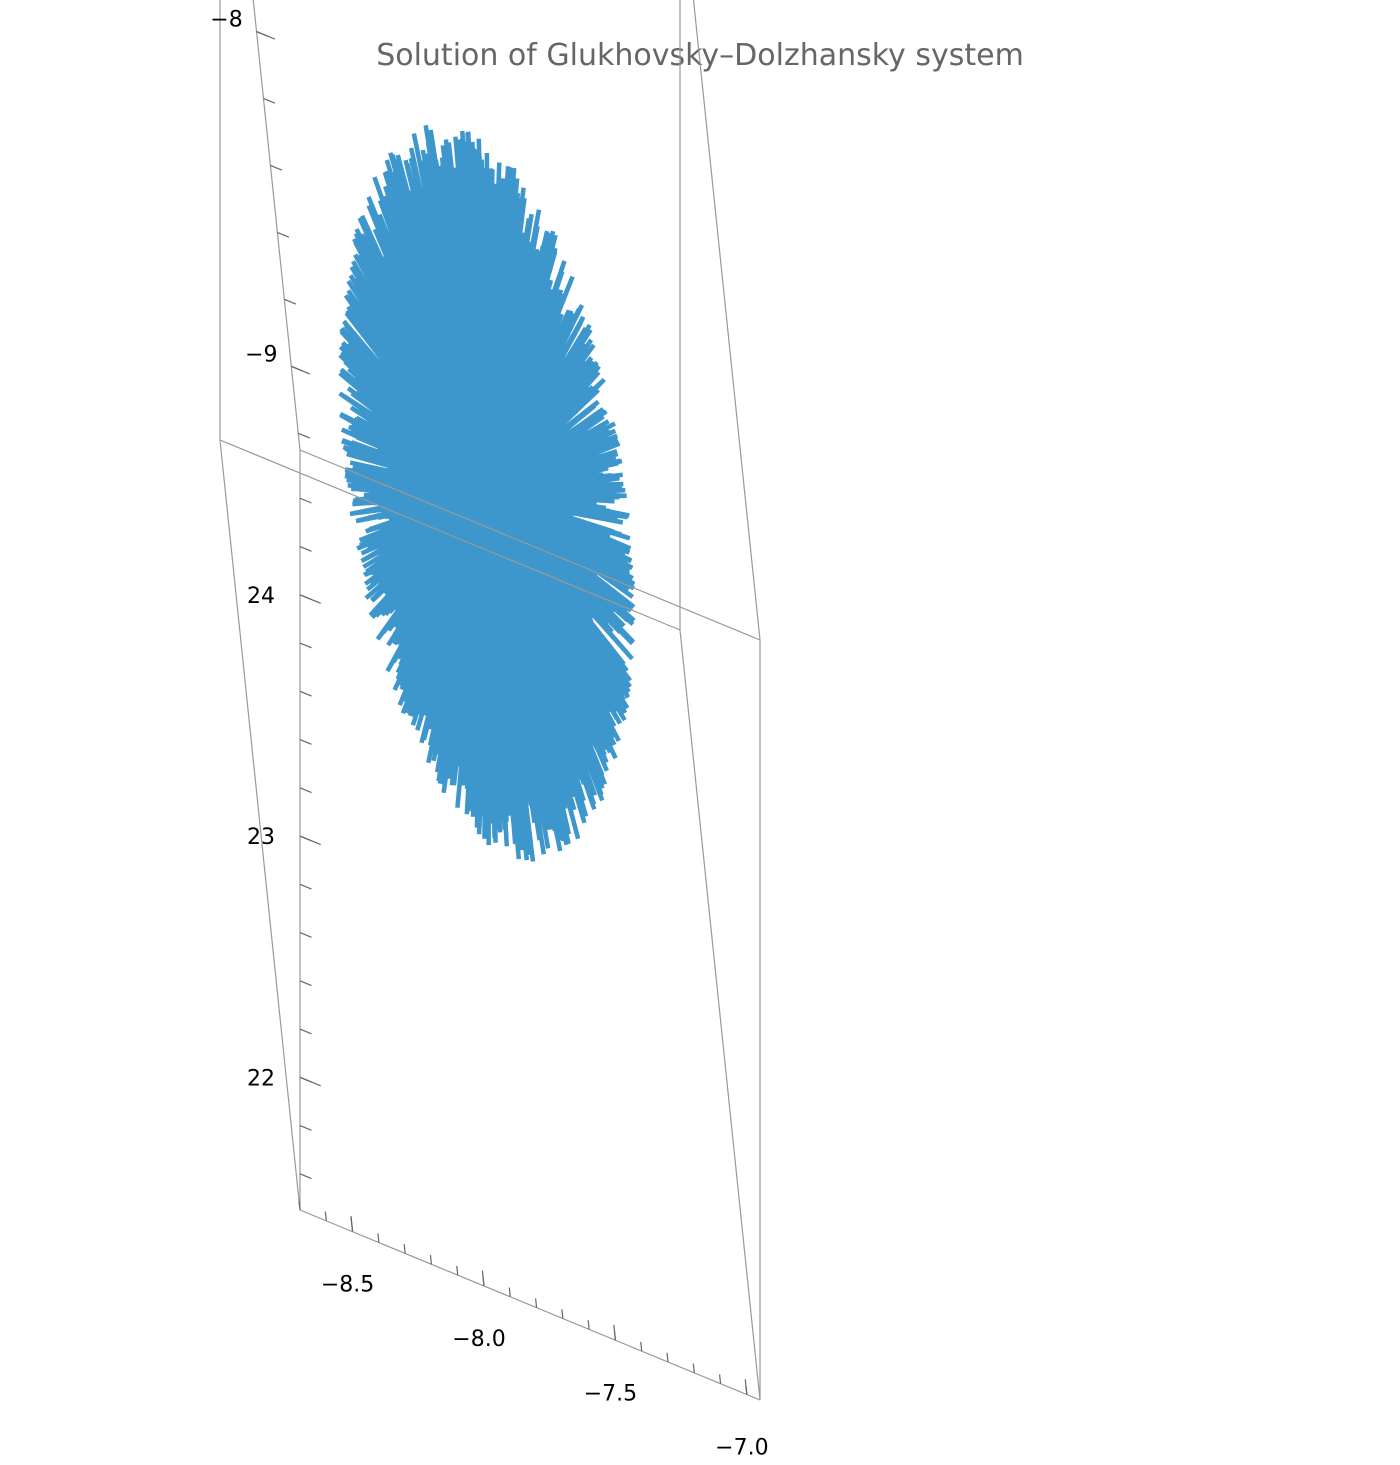 Image resolution: width=1400 pixels, height=1465 pixels. What do you see at coordinates (478, 1339) in the screenshot?
I see `x-axis-tick-label: −8.0` at bounding box center [478, 1339].